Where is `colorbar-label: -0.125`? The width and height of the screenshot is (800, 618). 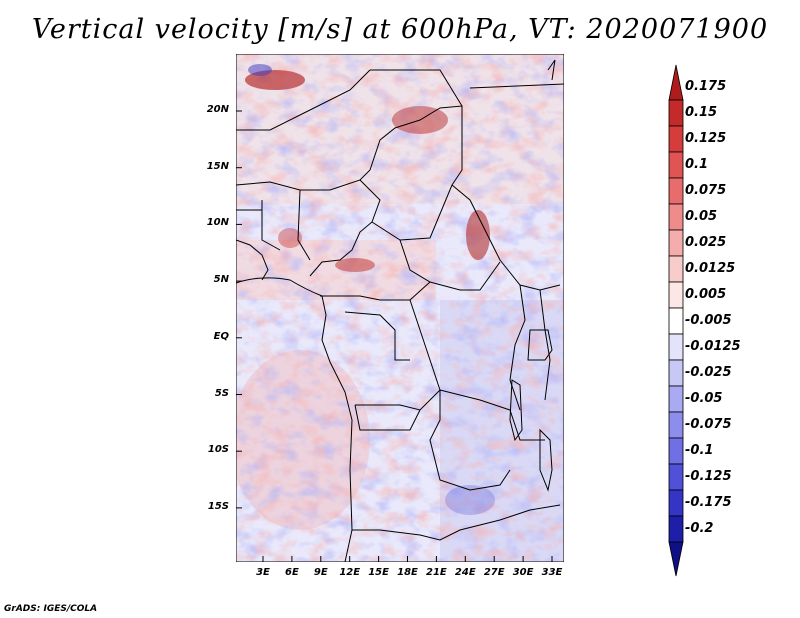
colorbar-label: -0.125 is located at coordinates (708, 476).